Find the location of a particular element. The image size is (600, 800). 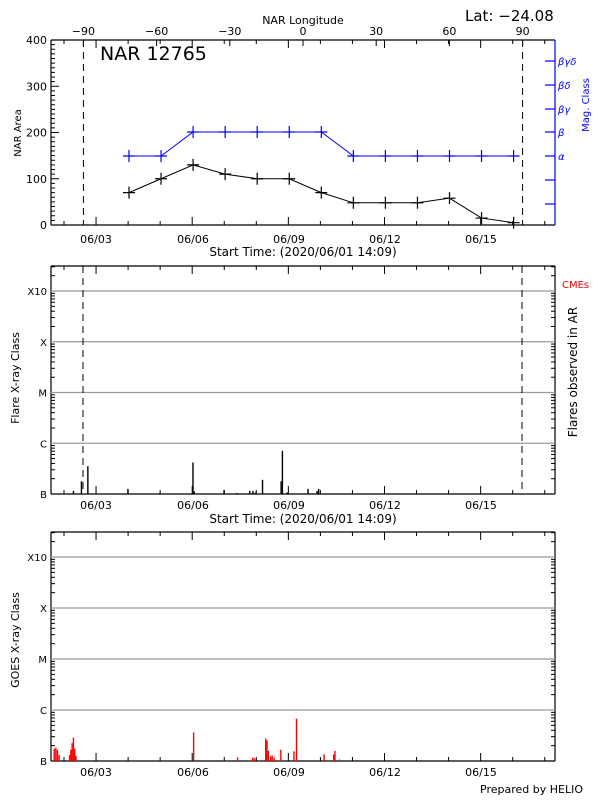

longitude-tick-label: −90 is located at coordinates (83, 31).